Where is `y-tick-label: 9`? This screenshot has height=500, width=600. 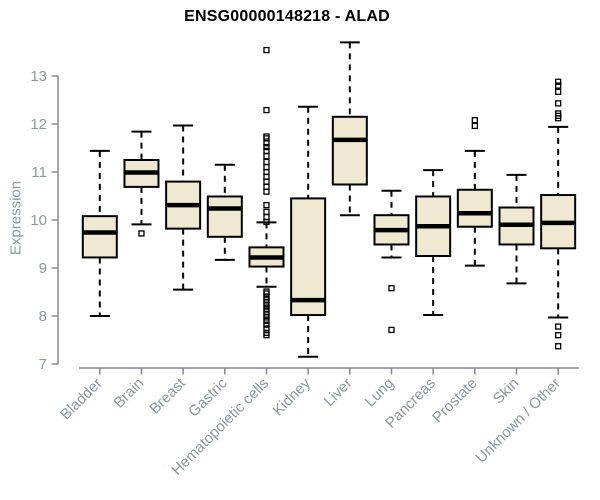
y-tick-label: 9 is located at coordinates (43, 268).